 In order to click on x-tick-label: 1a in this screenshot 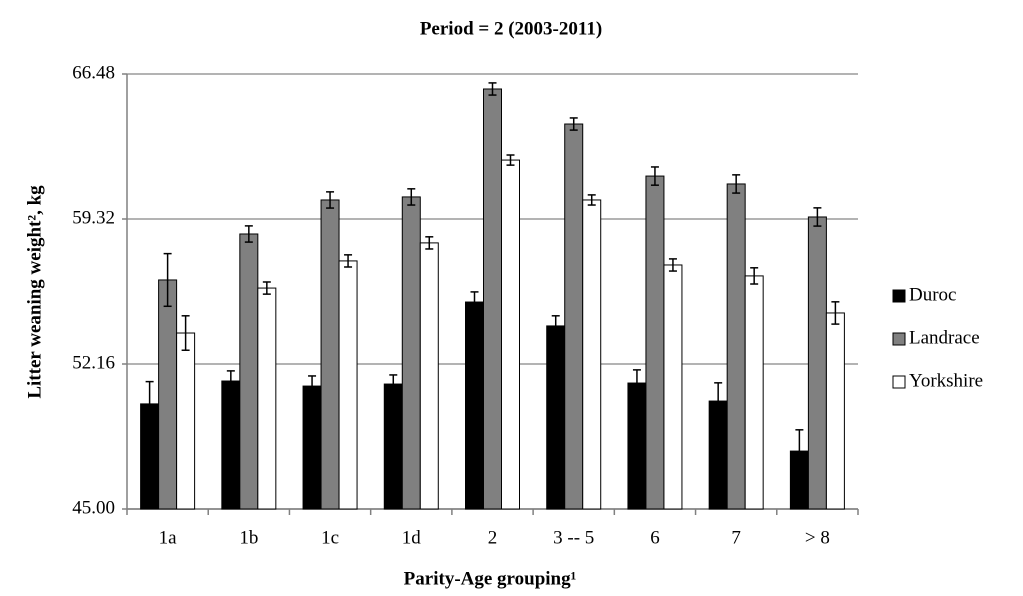, I will do `click(168, 537)`.